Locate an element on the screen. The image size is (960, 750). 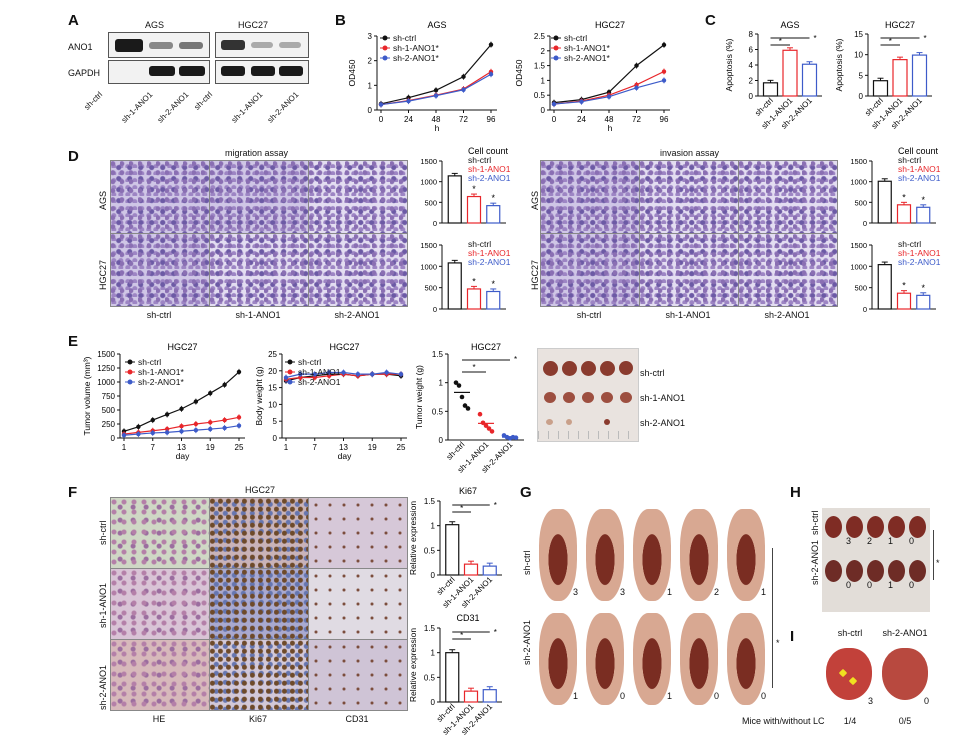
blot-title-hgc27: HGC27 is located at coordinates (253, 25).